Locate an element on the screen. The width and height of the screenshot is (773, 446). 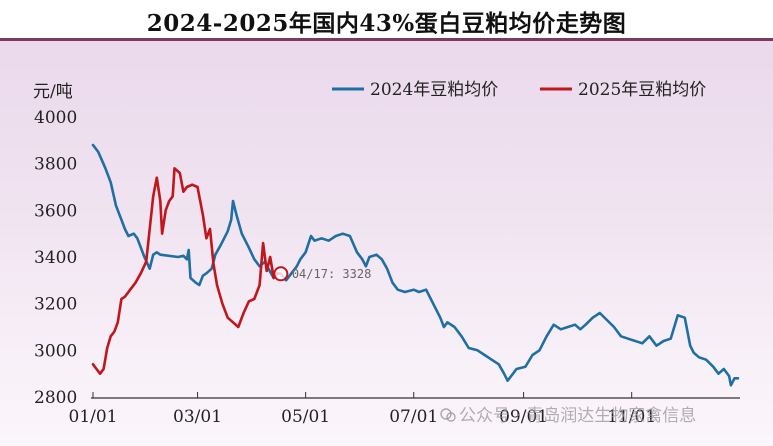
title-divider is located at coordinates (386, 39).